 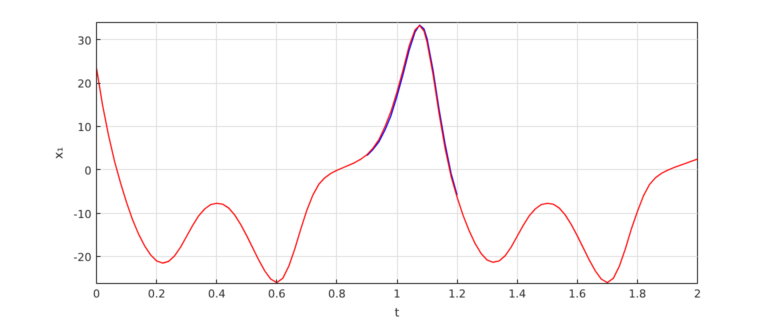 I want to click on x-tick-label: 2, so click(x=697, y=294).